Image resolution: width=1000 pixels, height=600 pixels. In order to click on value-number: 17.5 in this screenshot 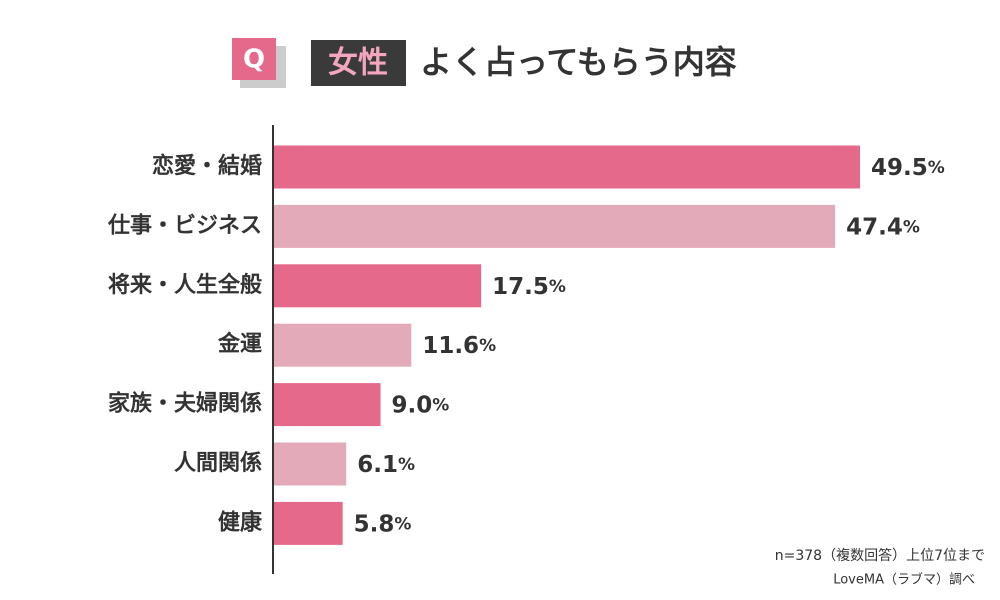, I will do `click(520, 286)`.